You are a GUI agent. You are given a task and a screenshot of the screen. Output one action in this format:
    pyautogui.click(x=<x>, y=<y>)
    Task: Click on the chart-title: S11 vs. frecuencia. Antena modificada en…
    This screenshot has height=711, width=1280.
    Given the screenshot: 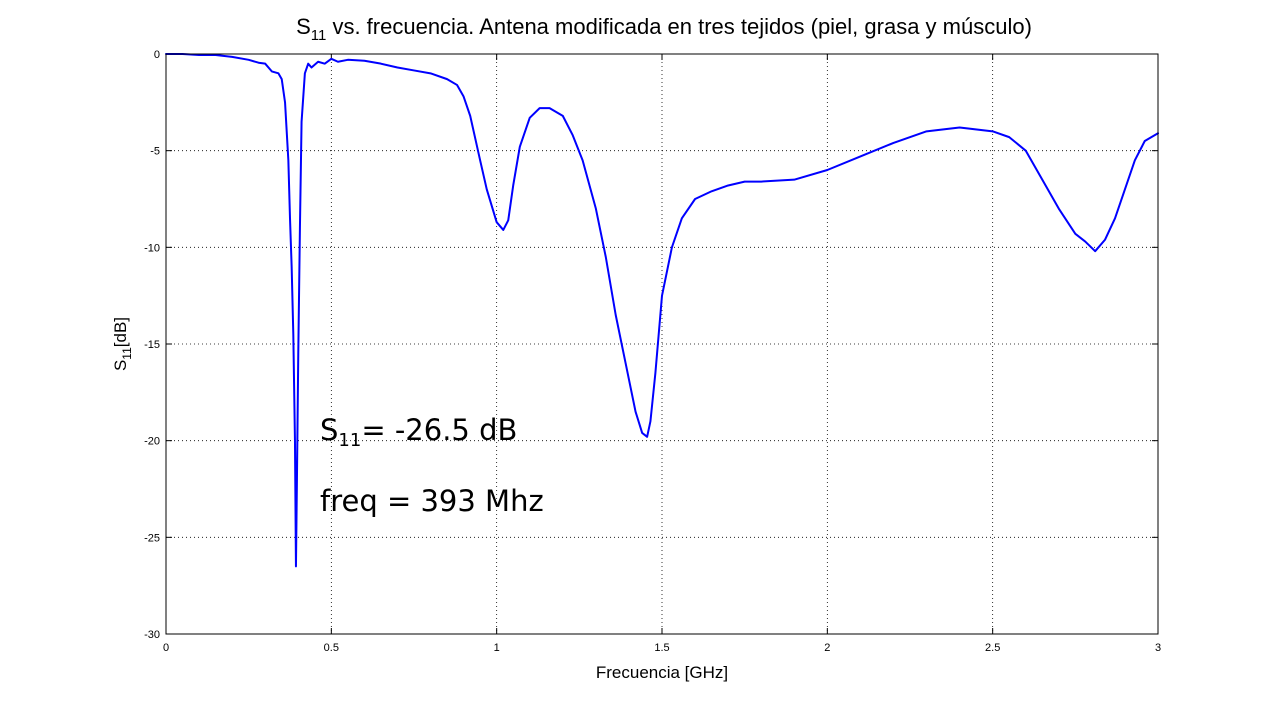 What is the action you would take?
    pyautogui.click(x=664, y=29)
    